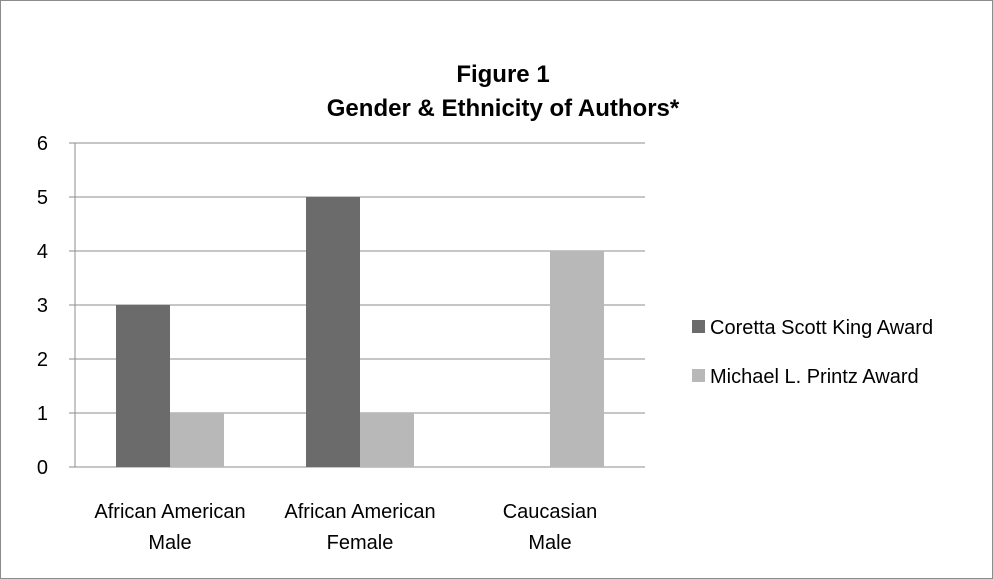 This screenshot has height=579, width=993. What do you see at coordinates (360, 543) in the screenshot?
I see `x-category-label: Female` at bounding box center [360, 543].